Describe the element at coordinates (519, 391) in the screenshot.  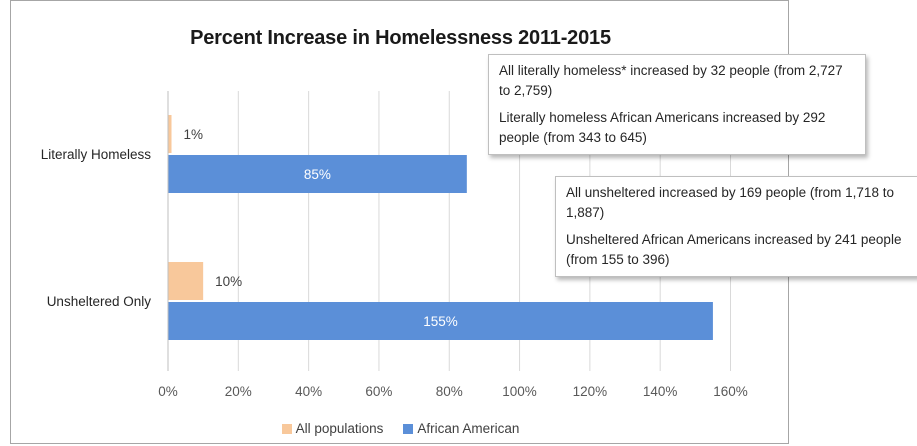
I see `x-tick-label: 100%` at that location.